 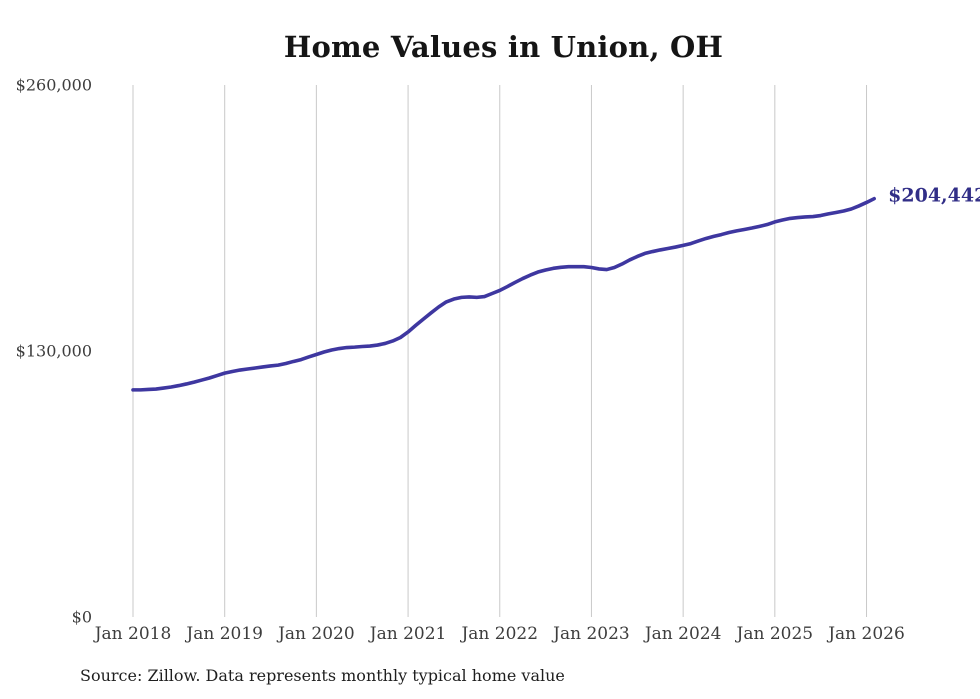 What do you see at coordinates (865, 634) in the screenshot?
I see `x-tick-label: Jan 2026` at bounding box center [865, 634].